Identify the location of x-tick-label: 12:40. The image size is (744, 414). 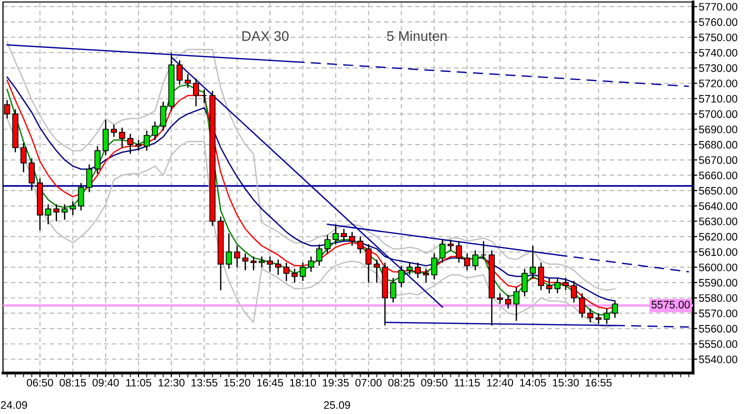
(500, 382).